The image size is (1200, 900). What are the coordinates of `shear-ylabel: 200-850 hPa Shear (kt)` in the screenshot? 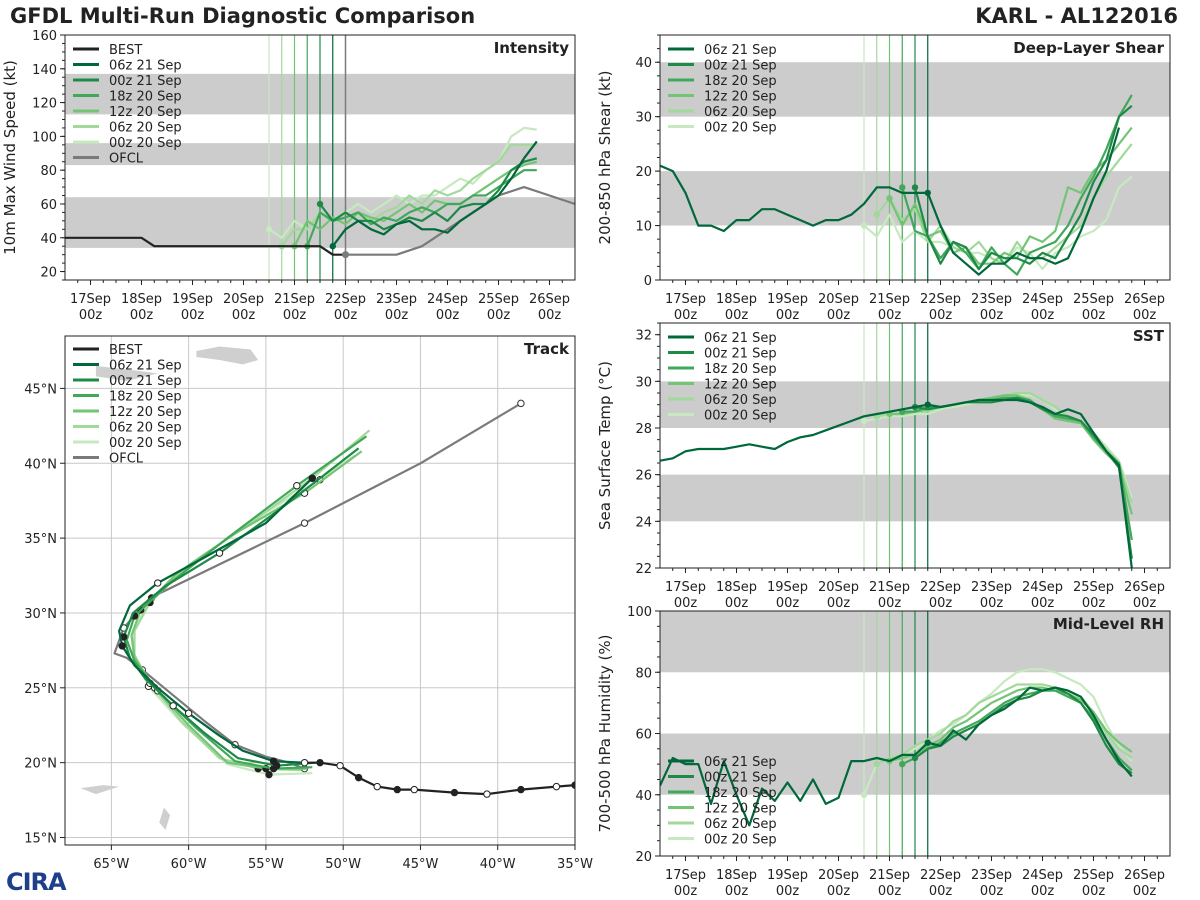 It's located at (605, 158).